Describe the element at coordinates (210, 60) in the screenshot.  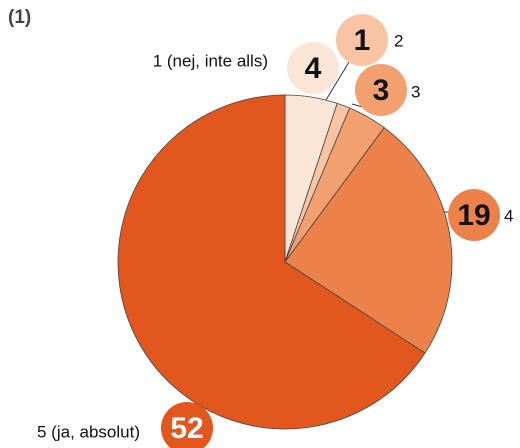
I see `category-label: 1 (nej, inte alls)` at that location.